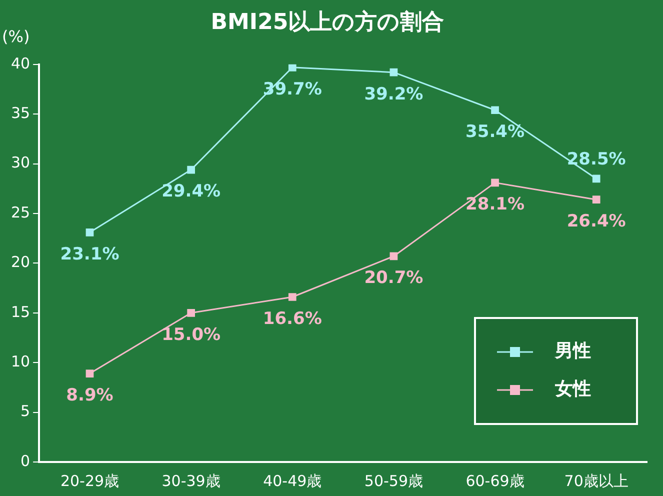 The height and width of the screenshot is (496, 663). I want to click on data-label: 39.2%, so click(394, 94).